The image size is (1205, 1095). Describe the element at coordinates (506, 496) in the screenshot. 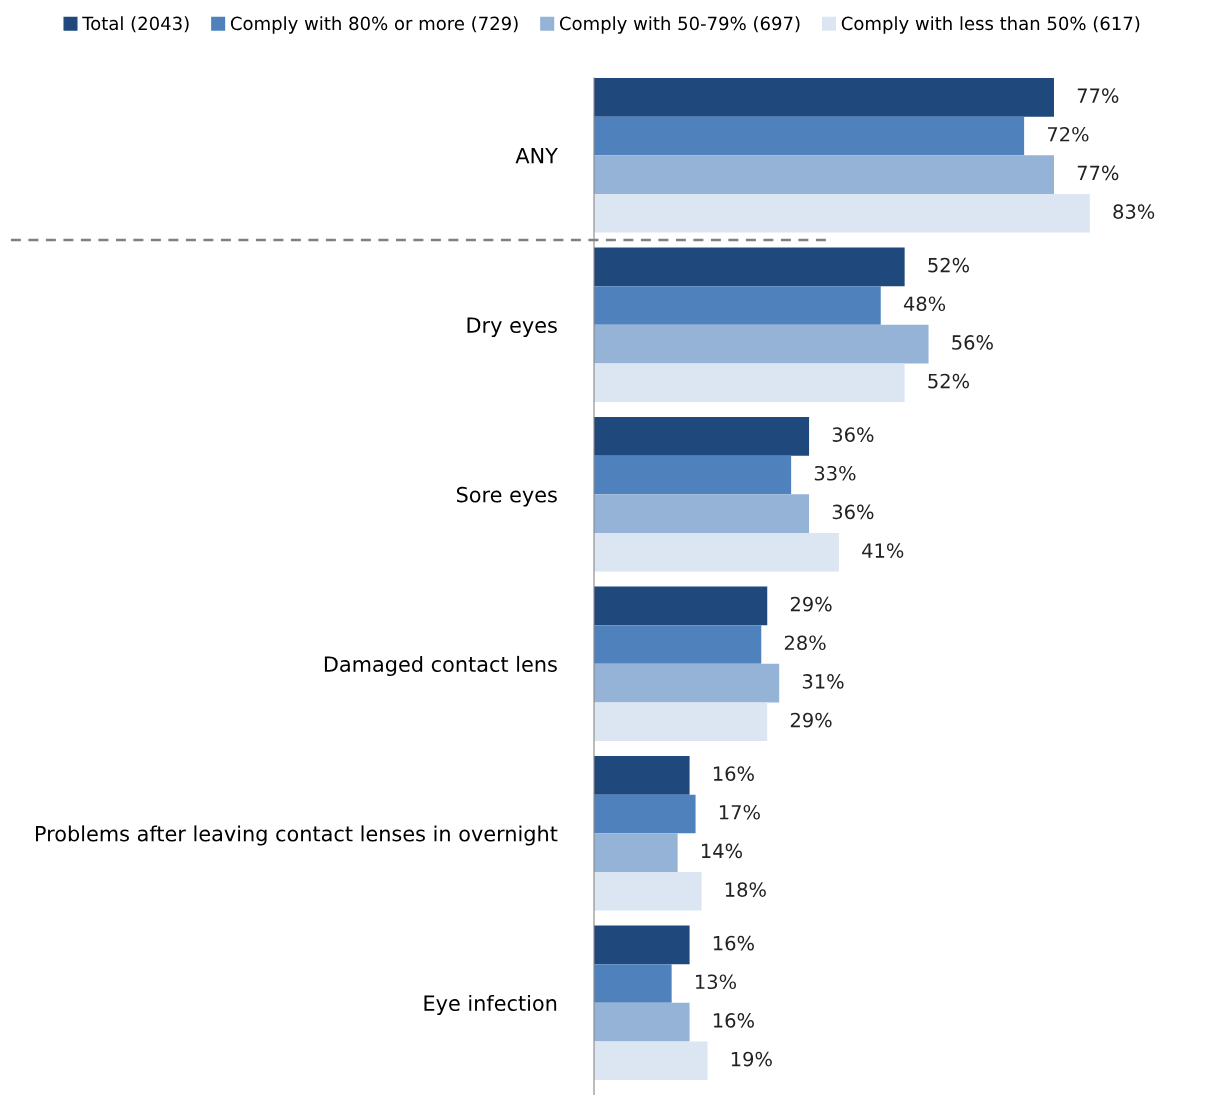

I see `y-tick-label: Sore eyes` at that location.